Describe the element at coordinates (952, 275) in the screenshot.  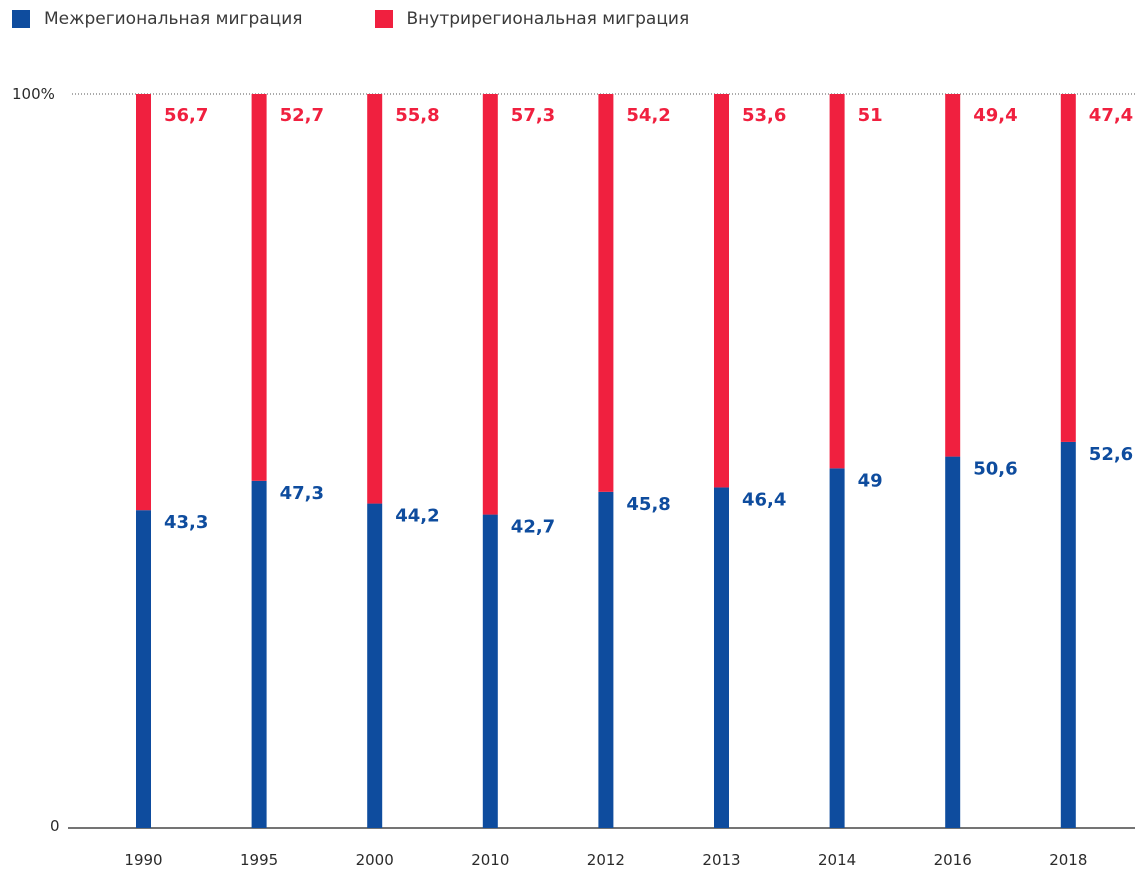
I see `bar-intraregional-2016` at that location.